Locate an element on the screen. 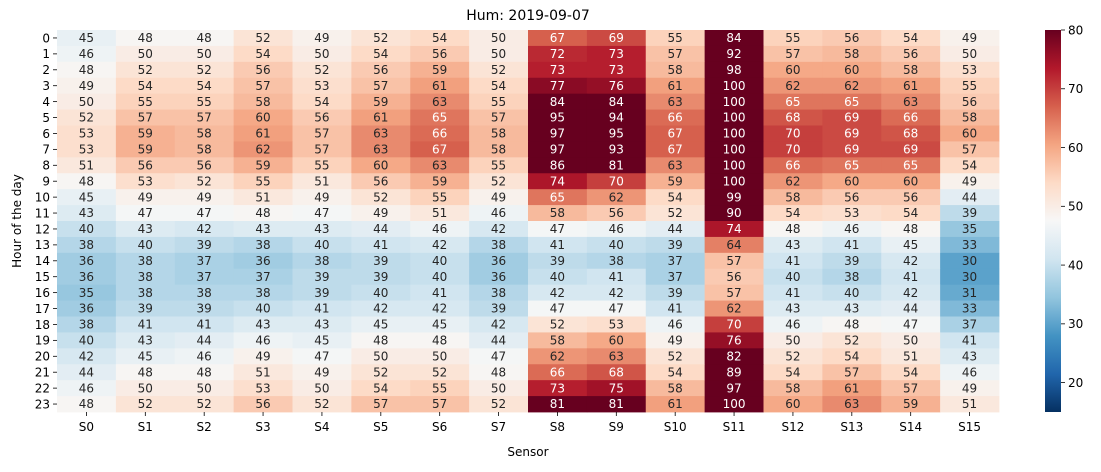 The height and width of the screenshot is (472, 1101). y-tick-label: 5 is located at coordinates (46, 118).